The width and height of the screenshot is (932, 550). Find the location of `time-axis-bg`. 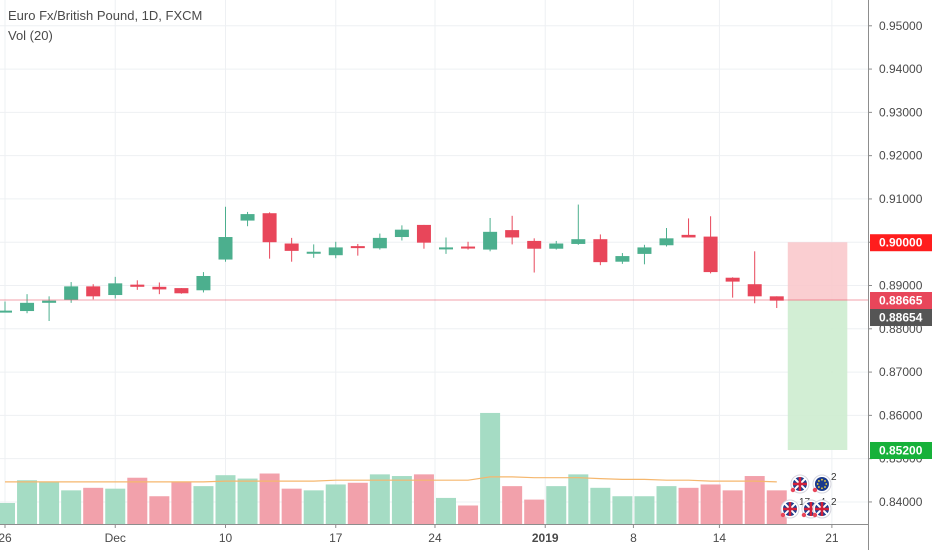

time-axis-bg is located at coordinates (434, 537).